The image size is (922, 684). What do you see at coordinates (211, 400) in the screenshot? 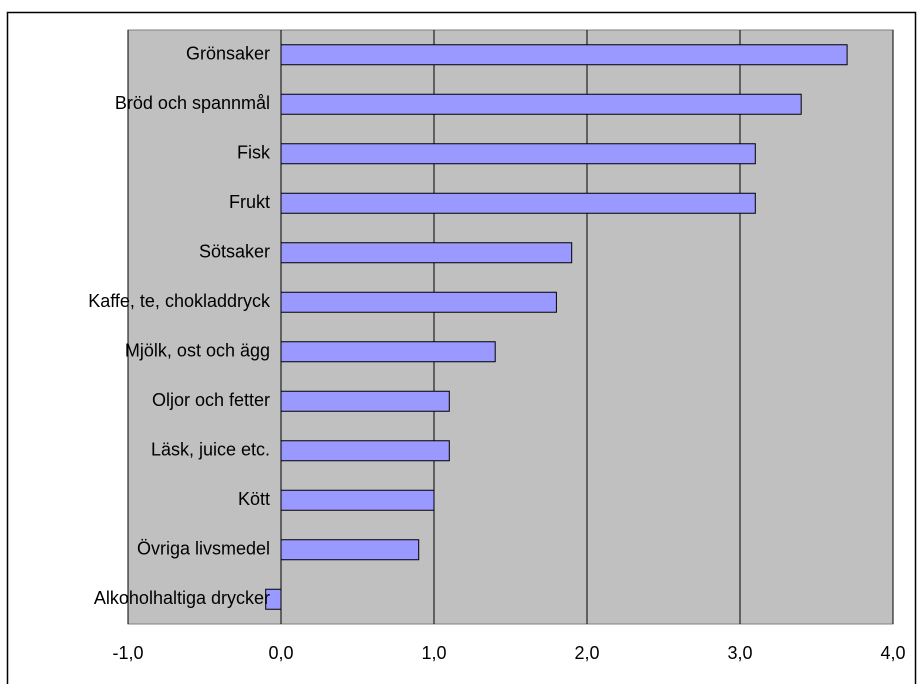
I see `y-tick-label: Oljor och fetter` at bounding box center [211, 400].